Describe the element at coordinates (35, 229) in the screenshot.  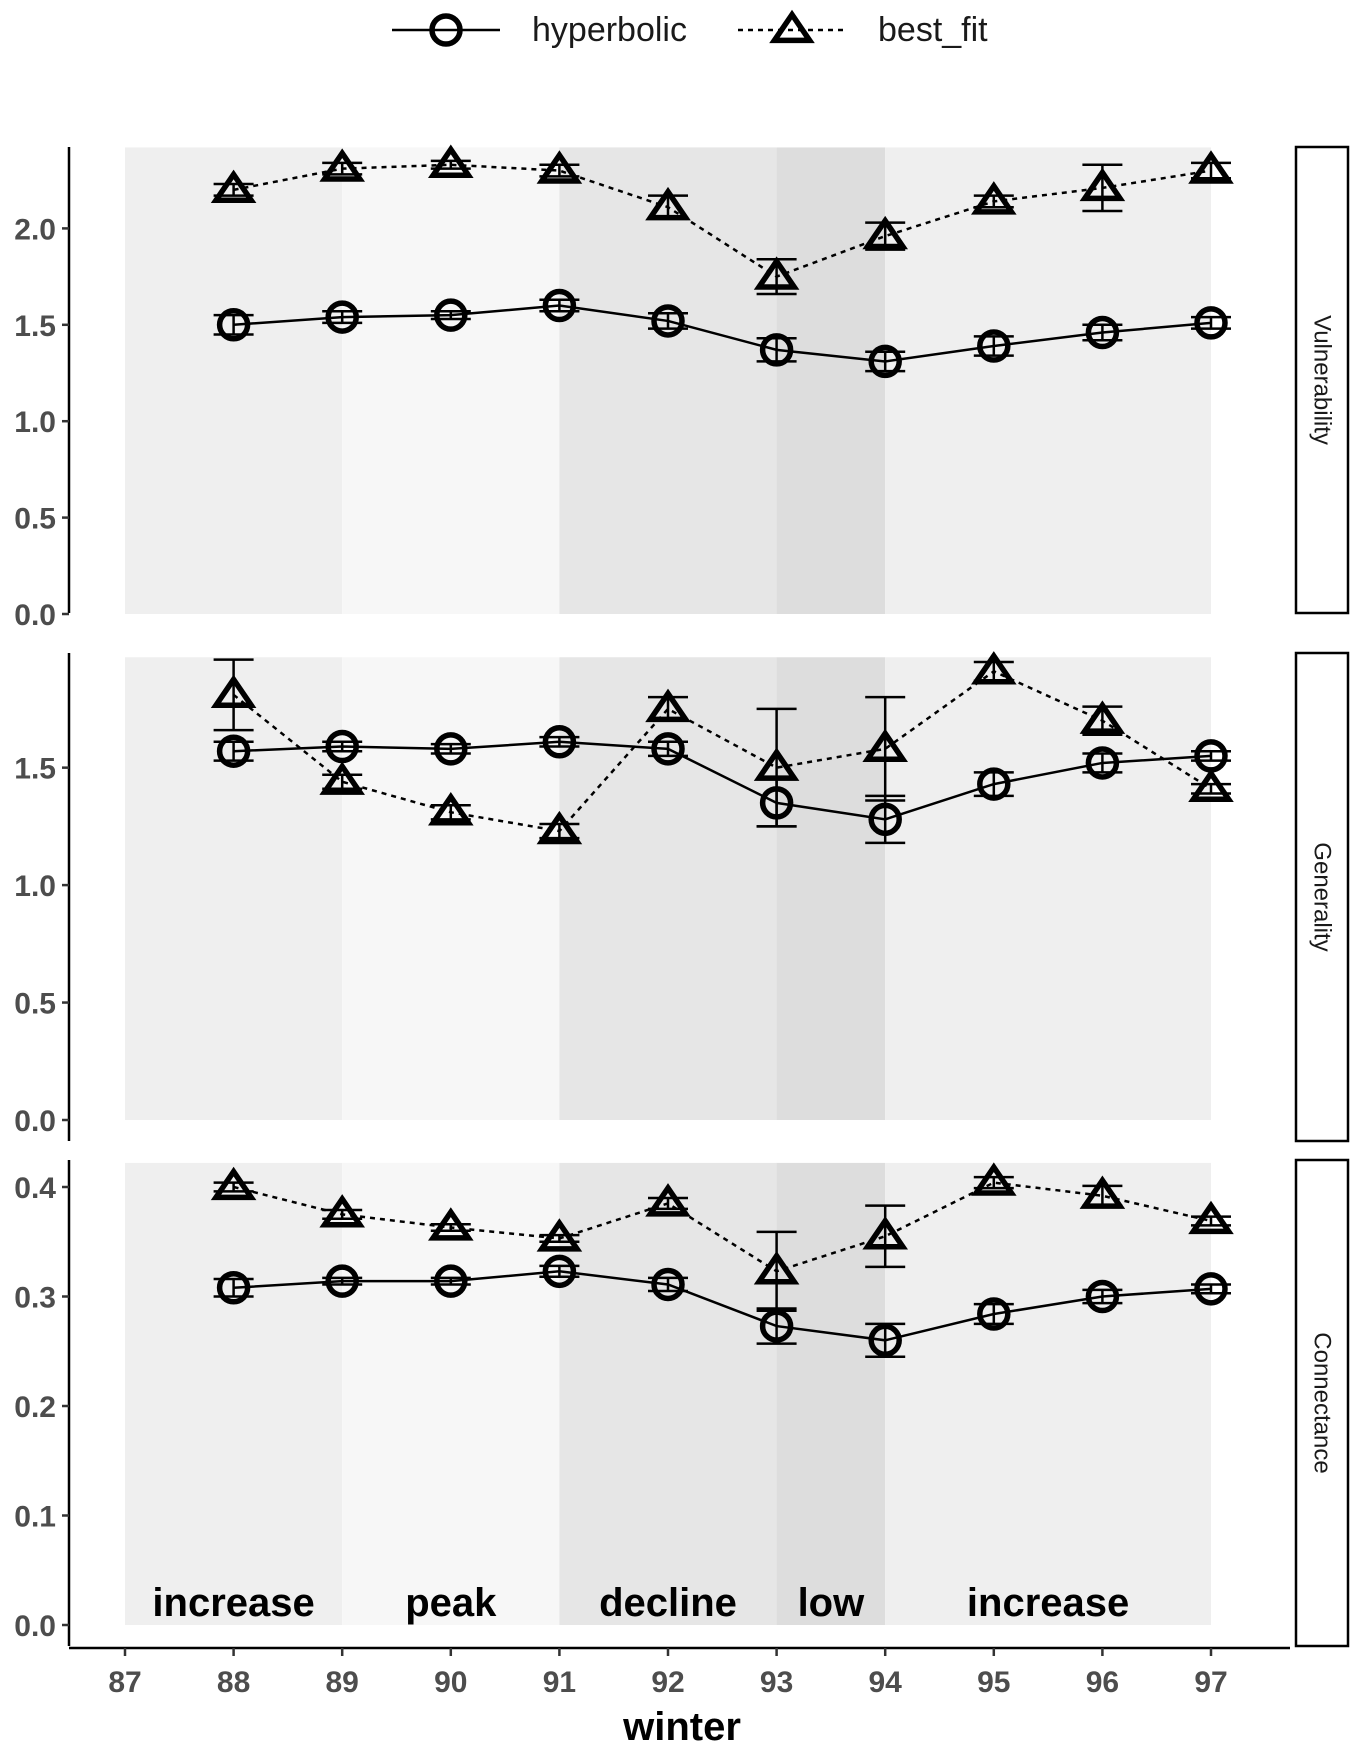
I see `y-tick-label: 2.0` at that location.